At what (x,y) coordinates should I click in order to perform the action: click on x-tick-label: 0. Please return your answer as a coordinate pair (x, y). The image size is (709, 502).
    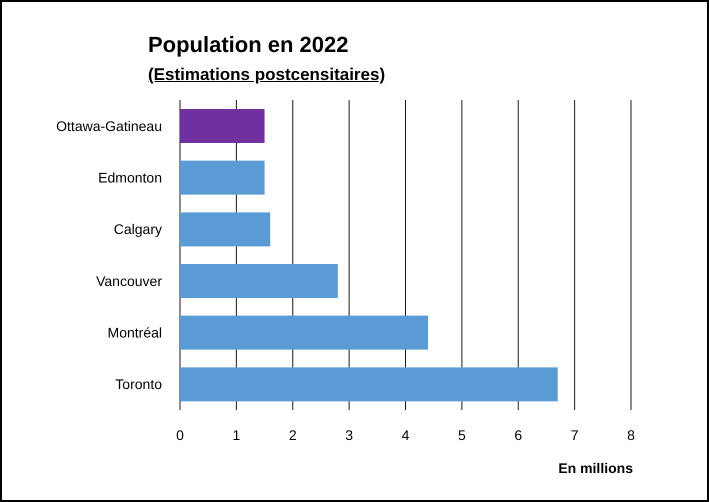
    Looking at the image, I should click on (180, 434).